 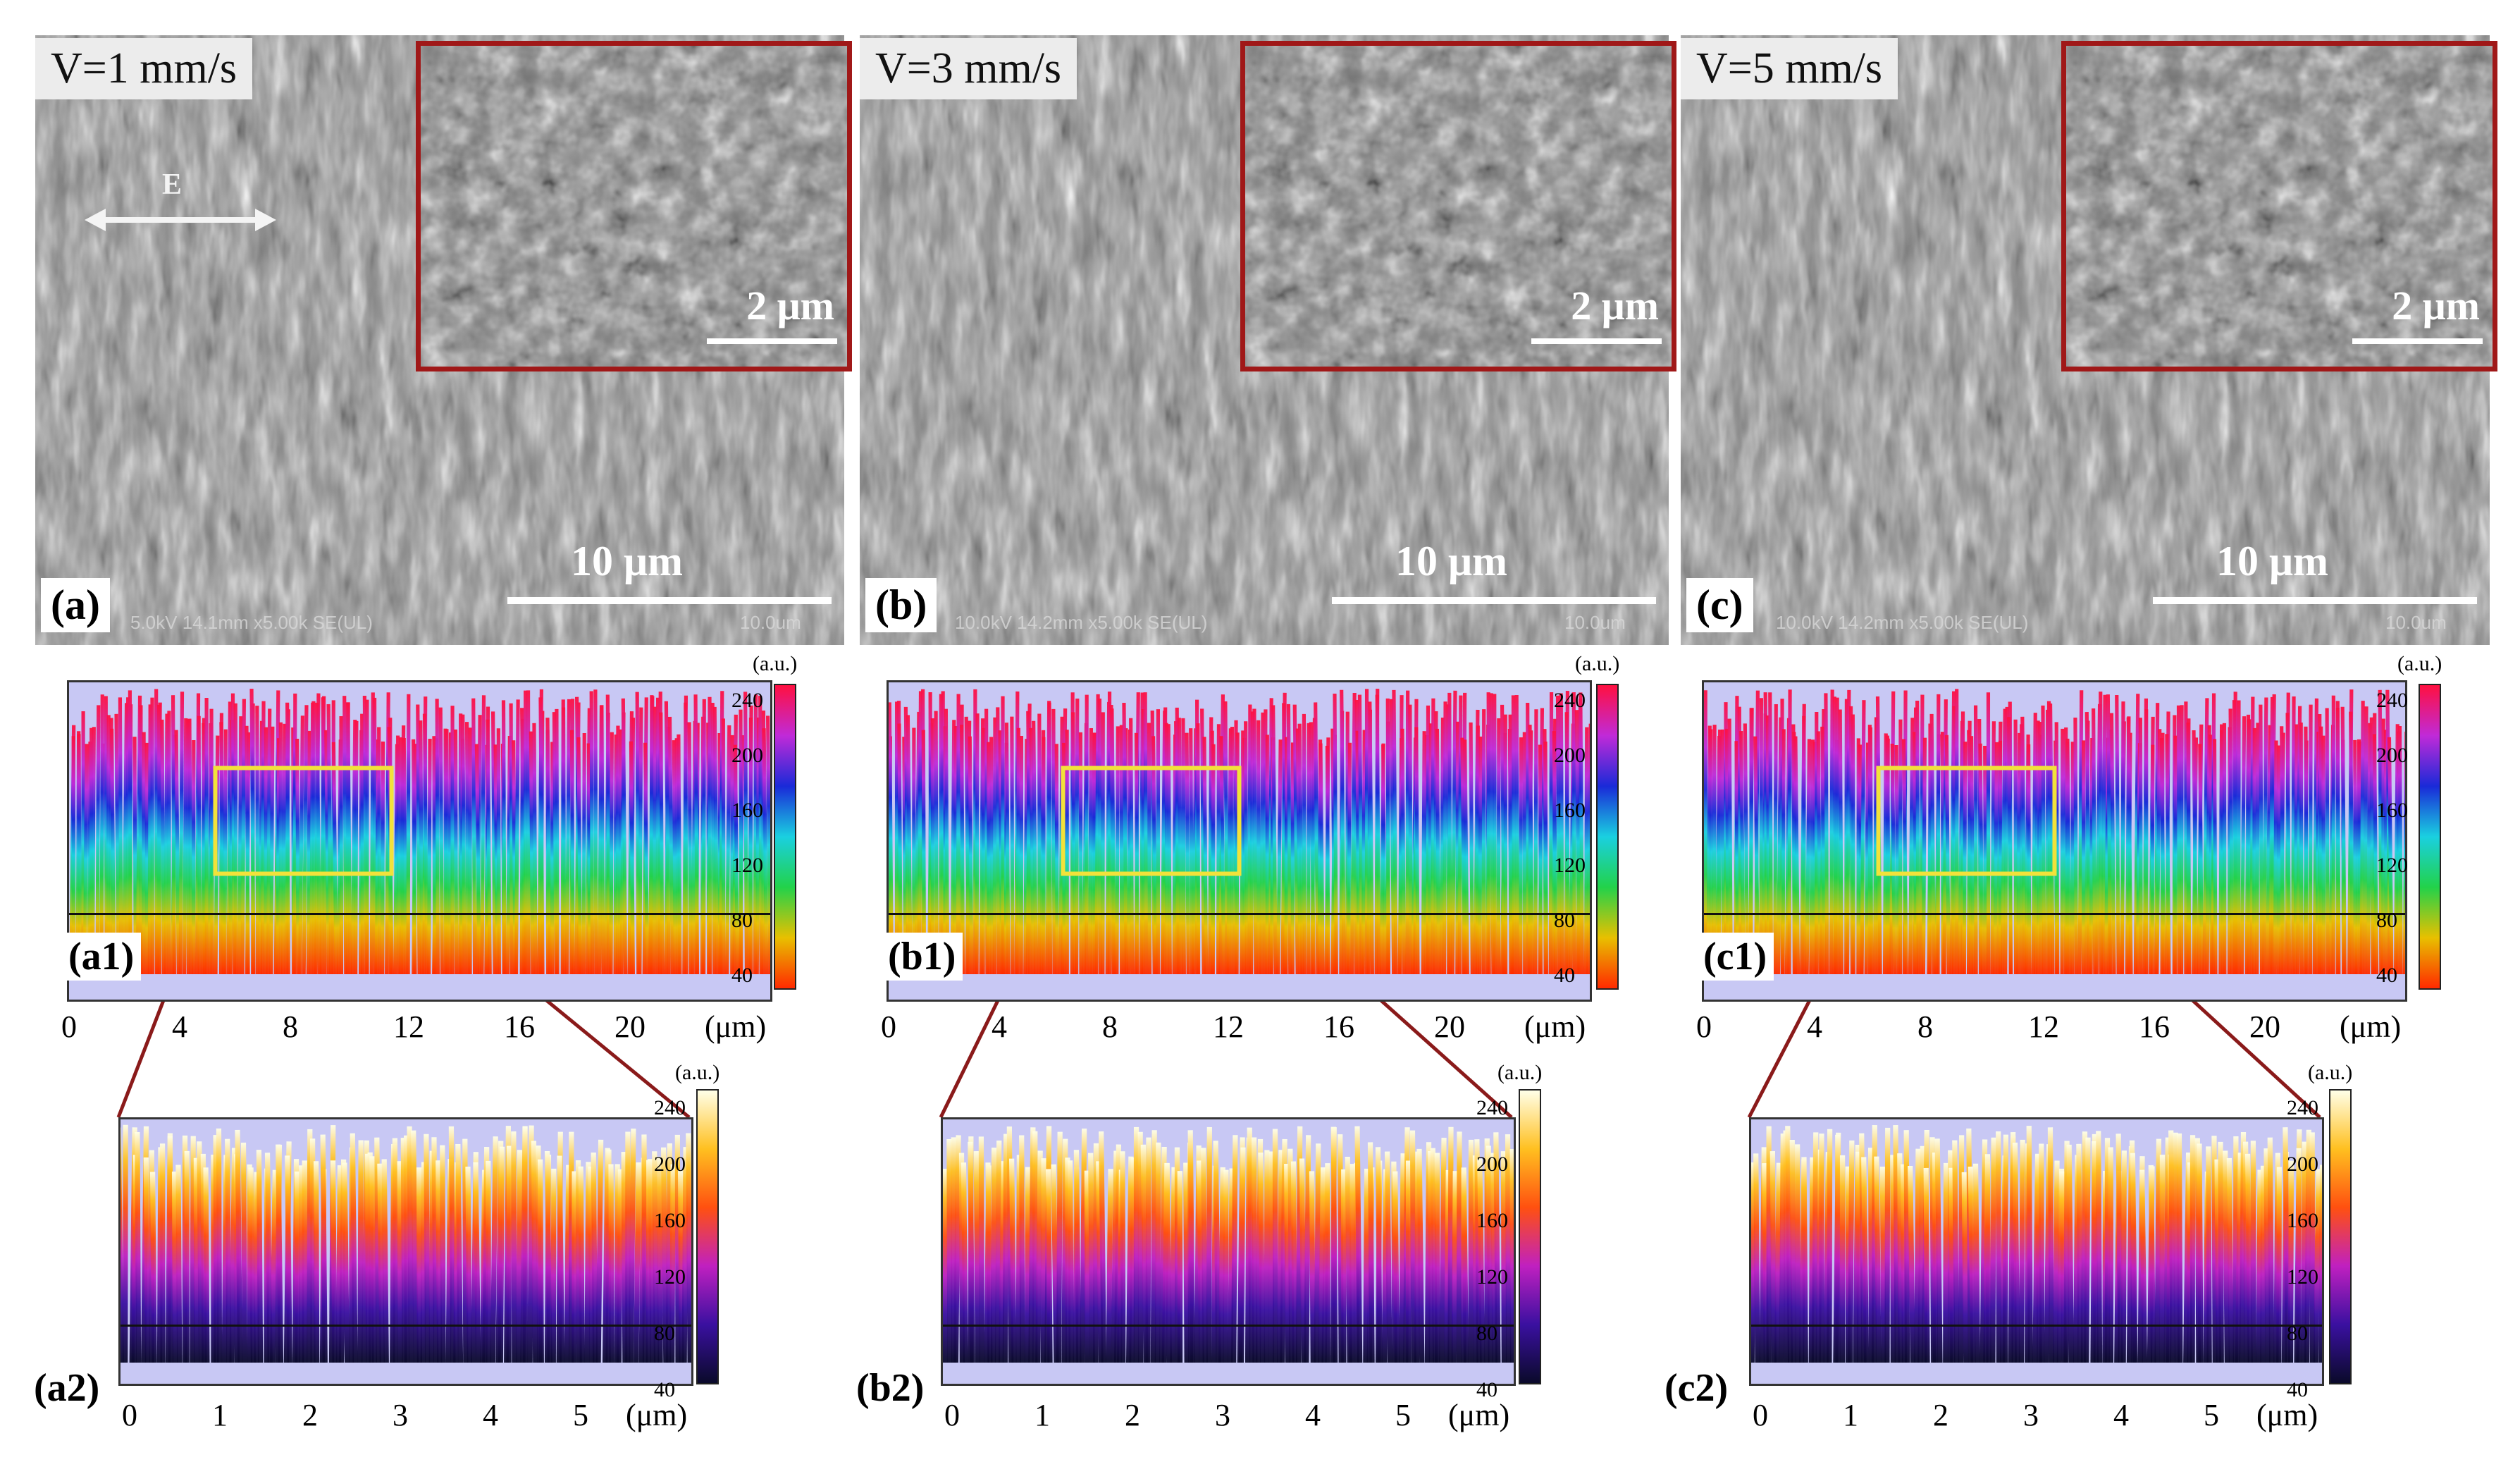 What do you see at coordinates (770, 623) in the screenshot?
I see `sem-footer-right-a: 10.0um` at bounding box center [770, 623].